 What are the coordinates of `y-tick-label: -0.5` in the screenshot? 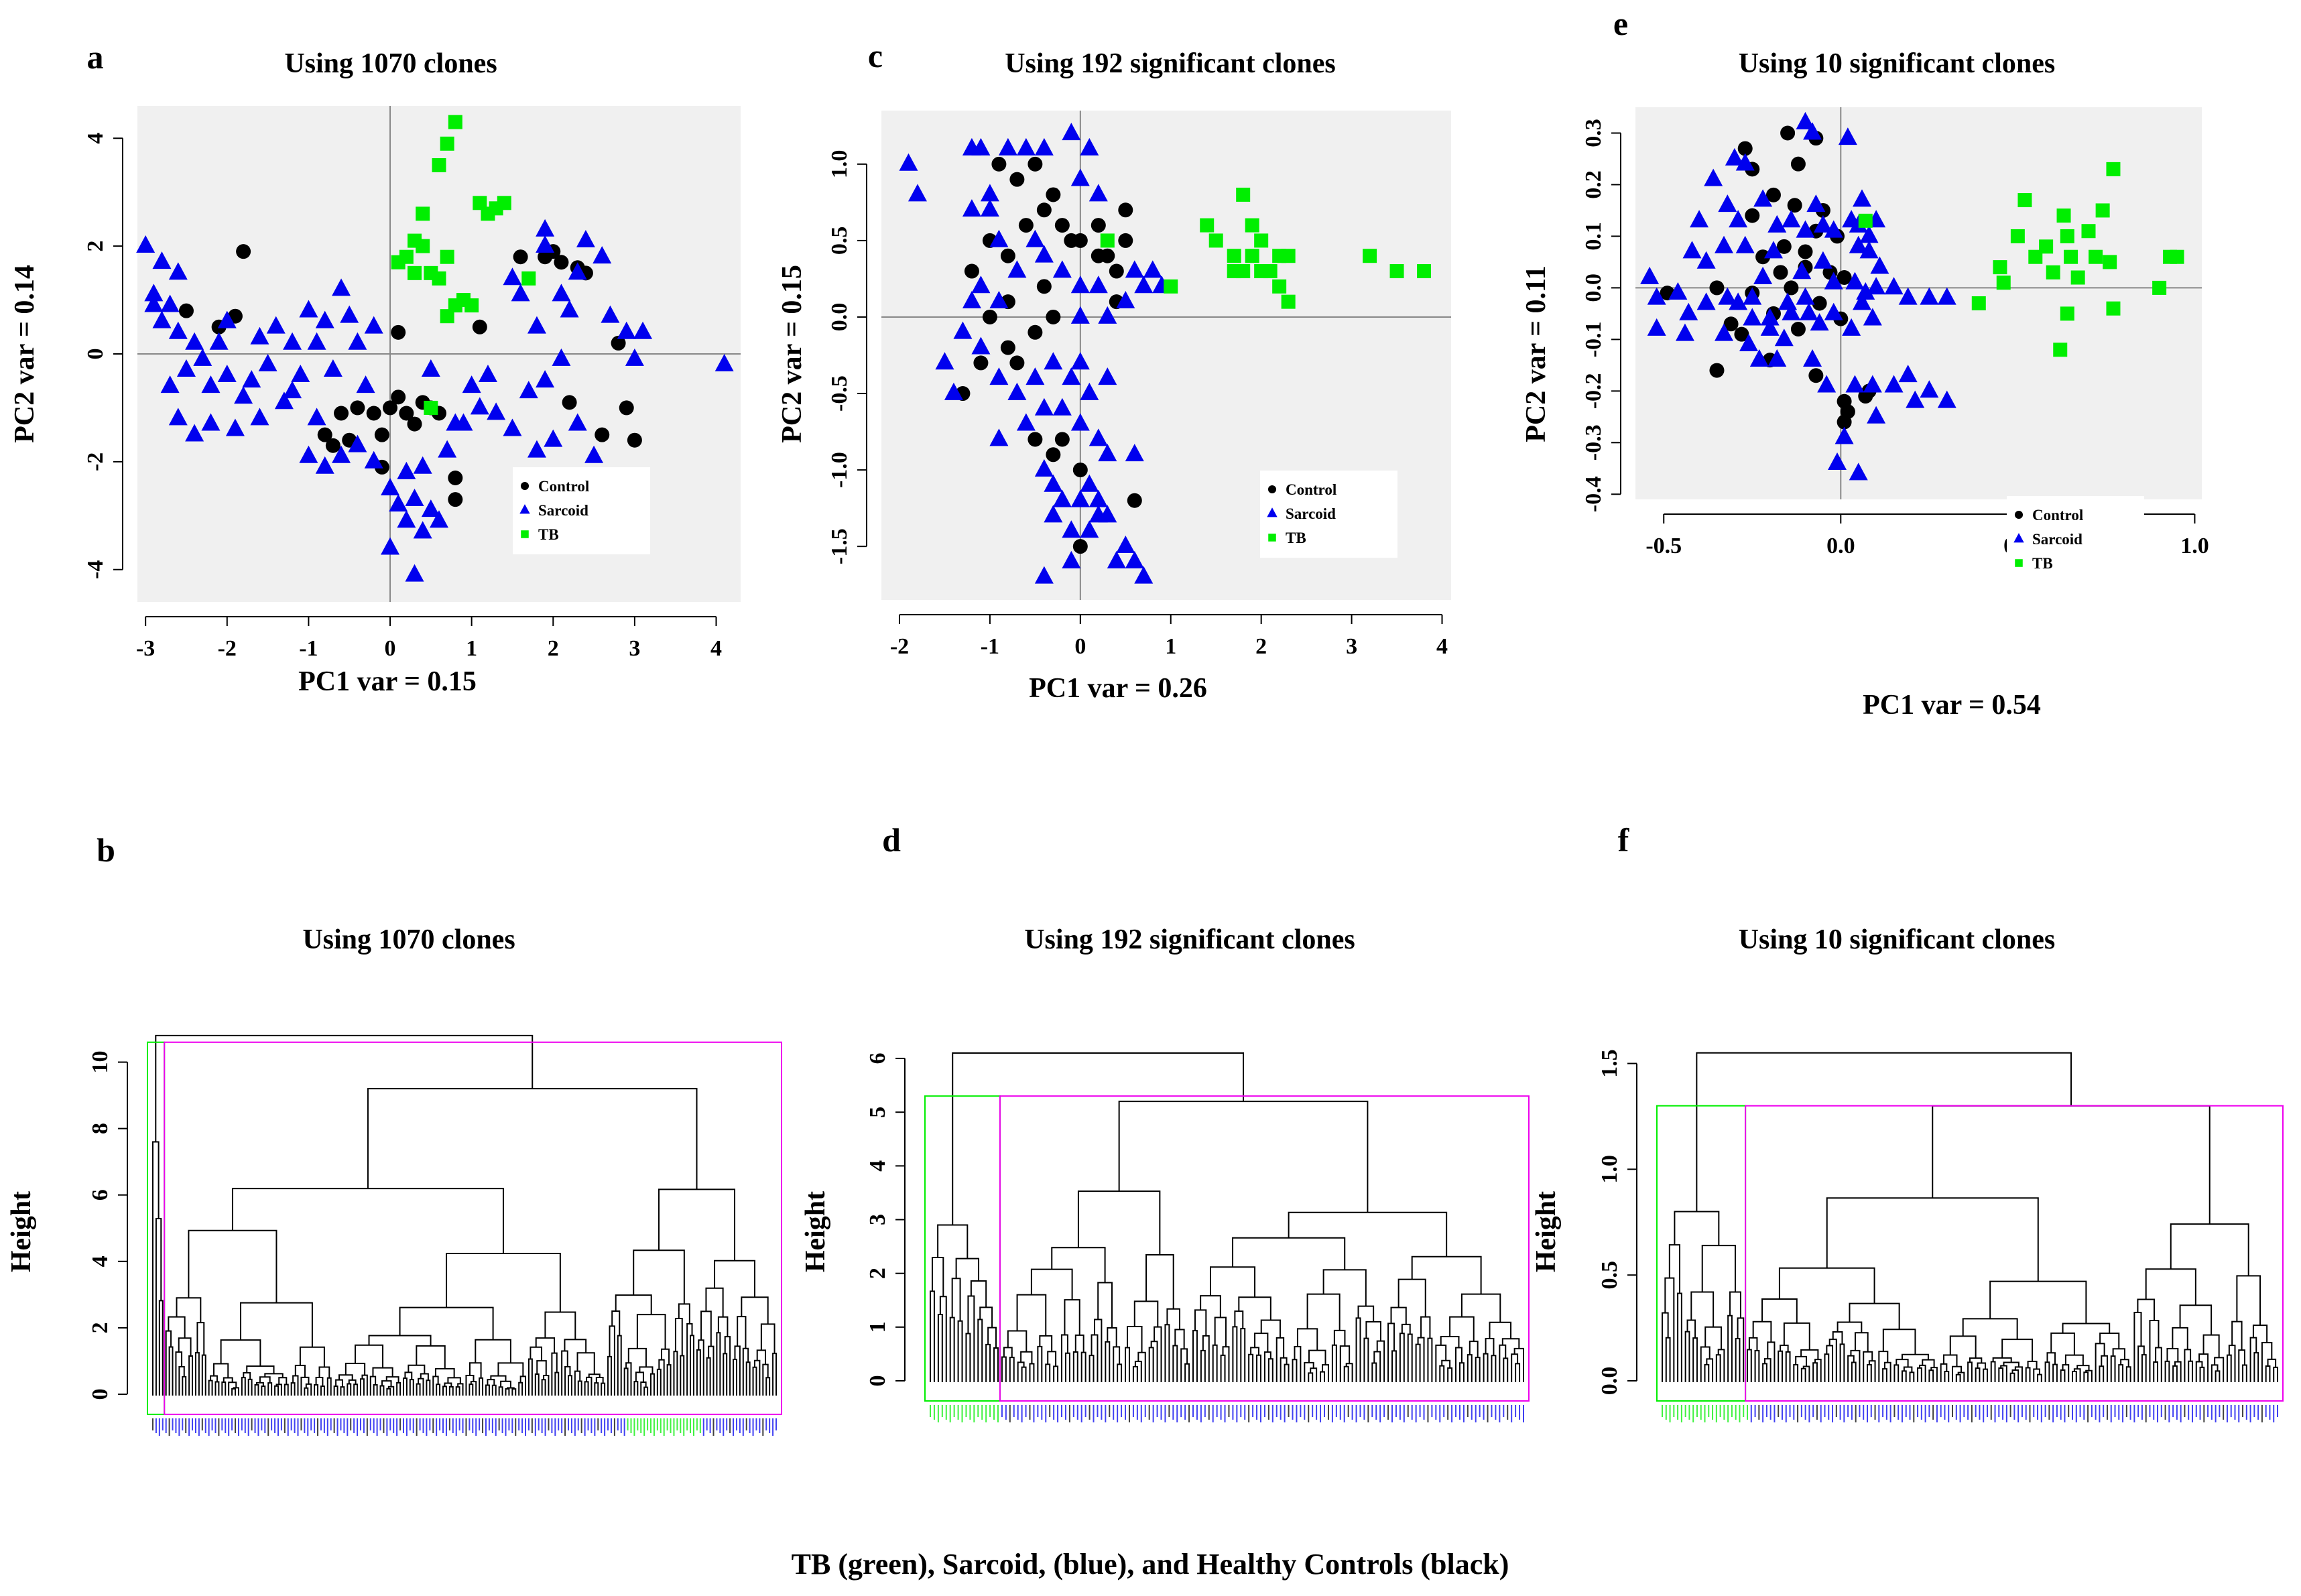 It's located at (839, 393).